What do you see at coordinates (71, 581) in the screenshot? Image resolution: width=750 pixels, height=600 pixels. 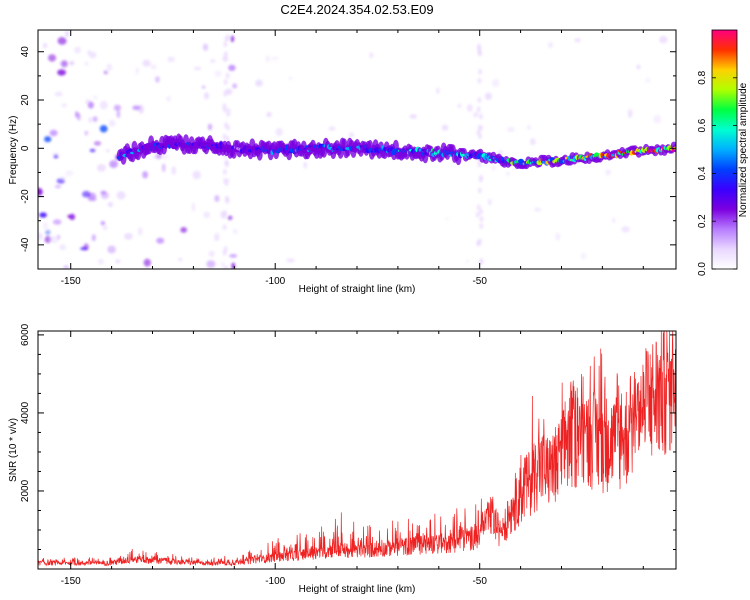 I see `x-tick-label: -150` at bounding box center [71, 581].